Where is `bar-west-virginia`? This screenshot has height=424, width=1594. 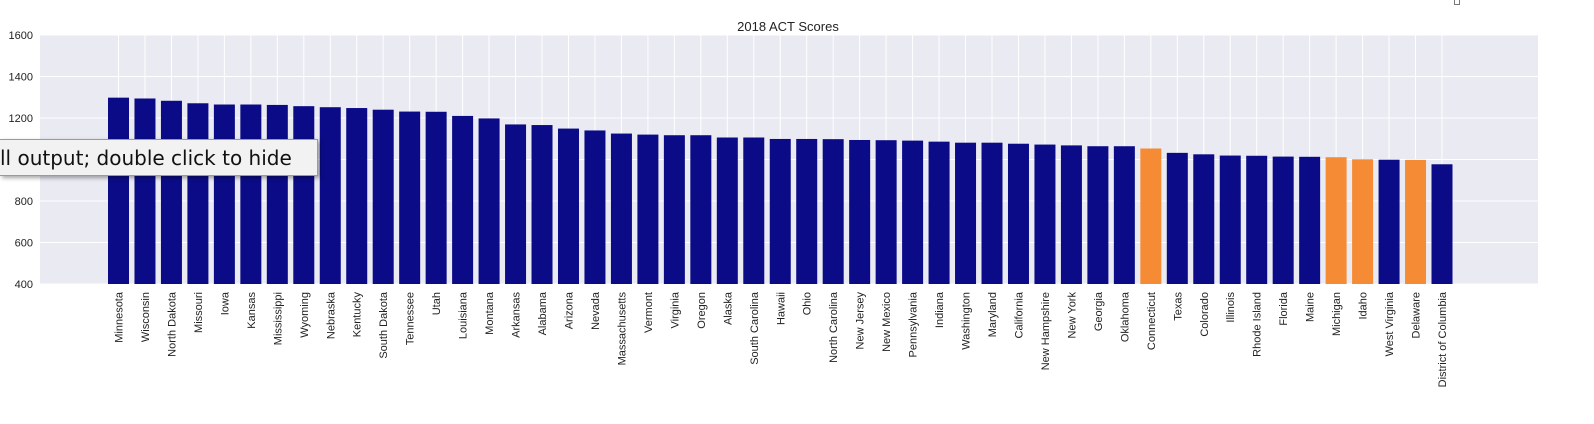
bar-west-virginia is located at coordinates (1389, 221).